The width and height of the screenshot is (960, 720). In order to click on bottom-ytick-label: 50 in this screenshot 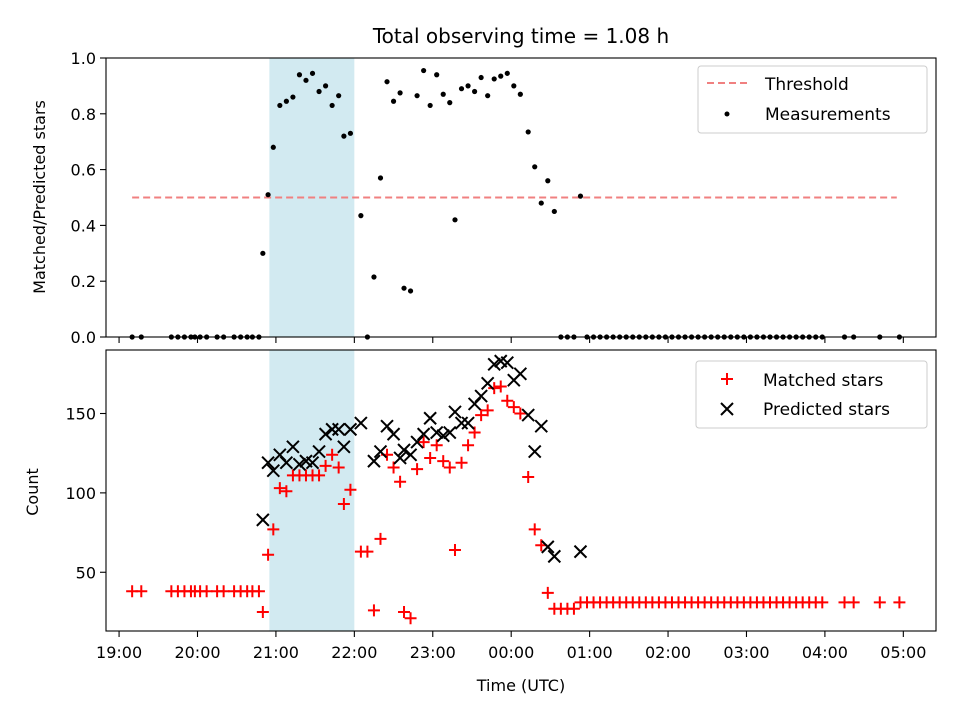, I will do `click(86, 572)`.